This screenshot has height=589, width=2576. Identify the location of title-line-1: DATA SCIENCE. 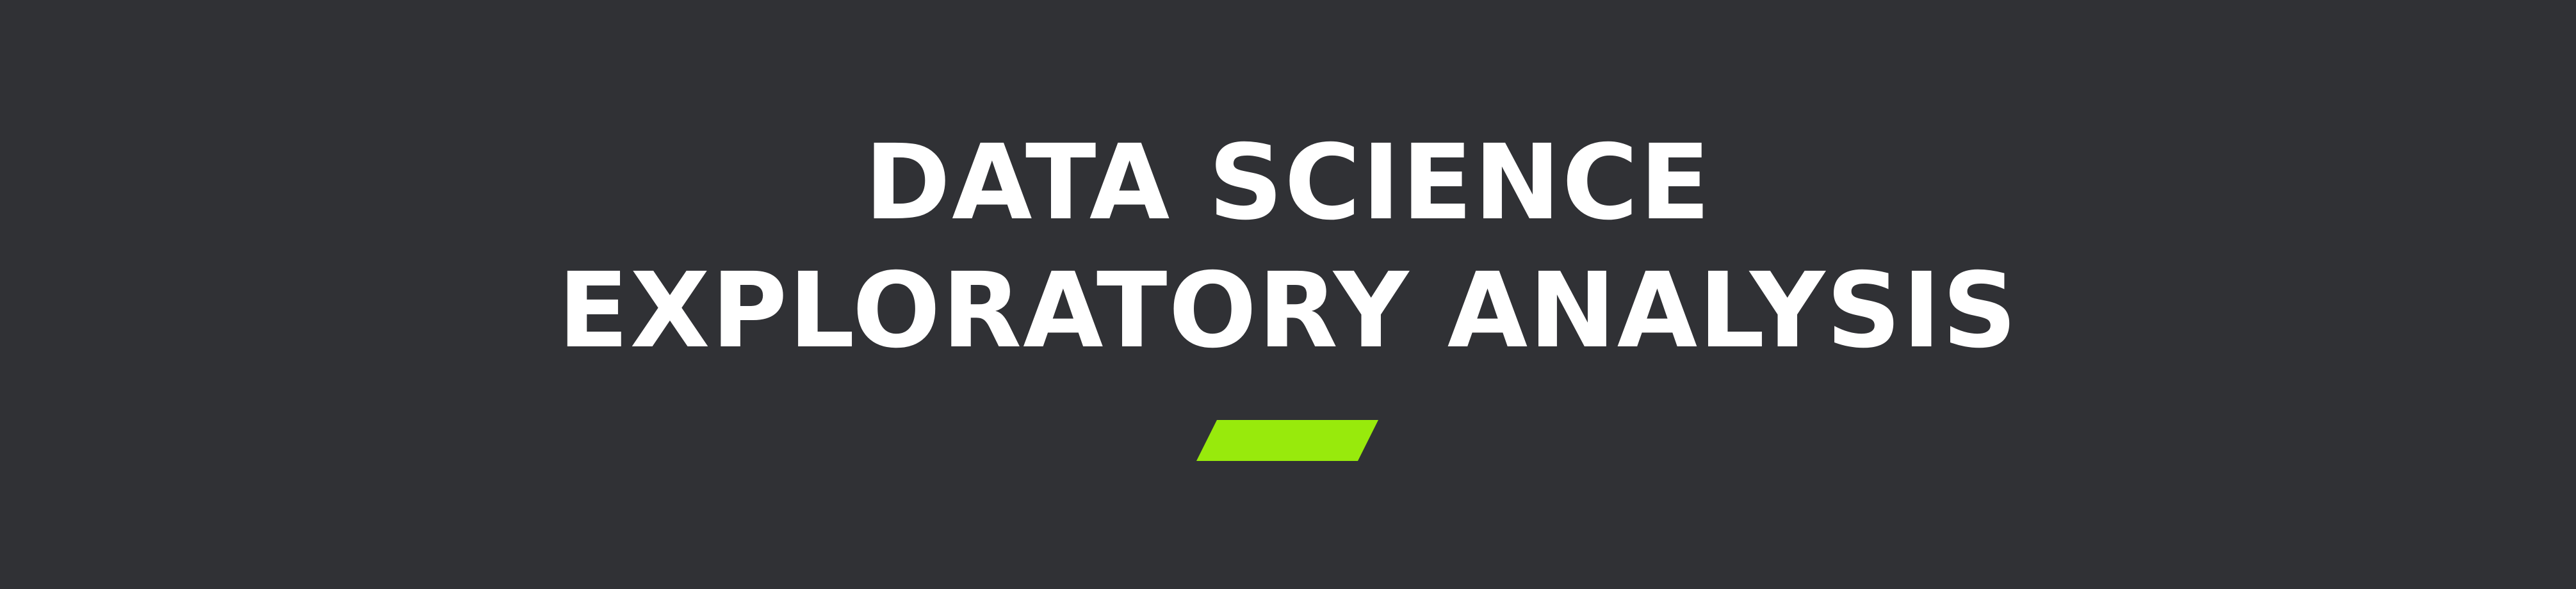
(1288, 183).